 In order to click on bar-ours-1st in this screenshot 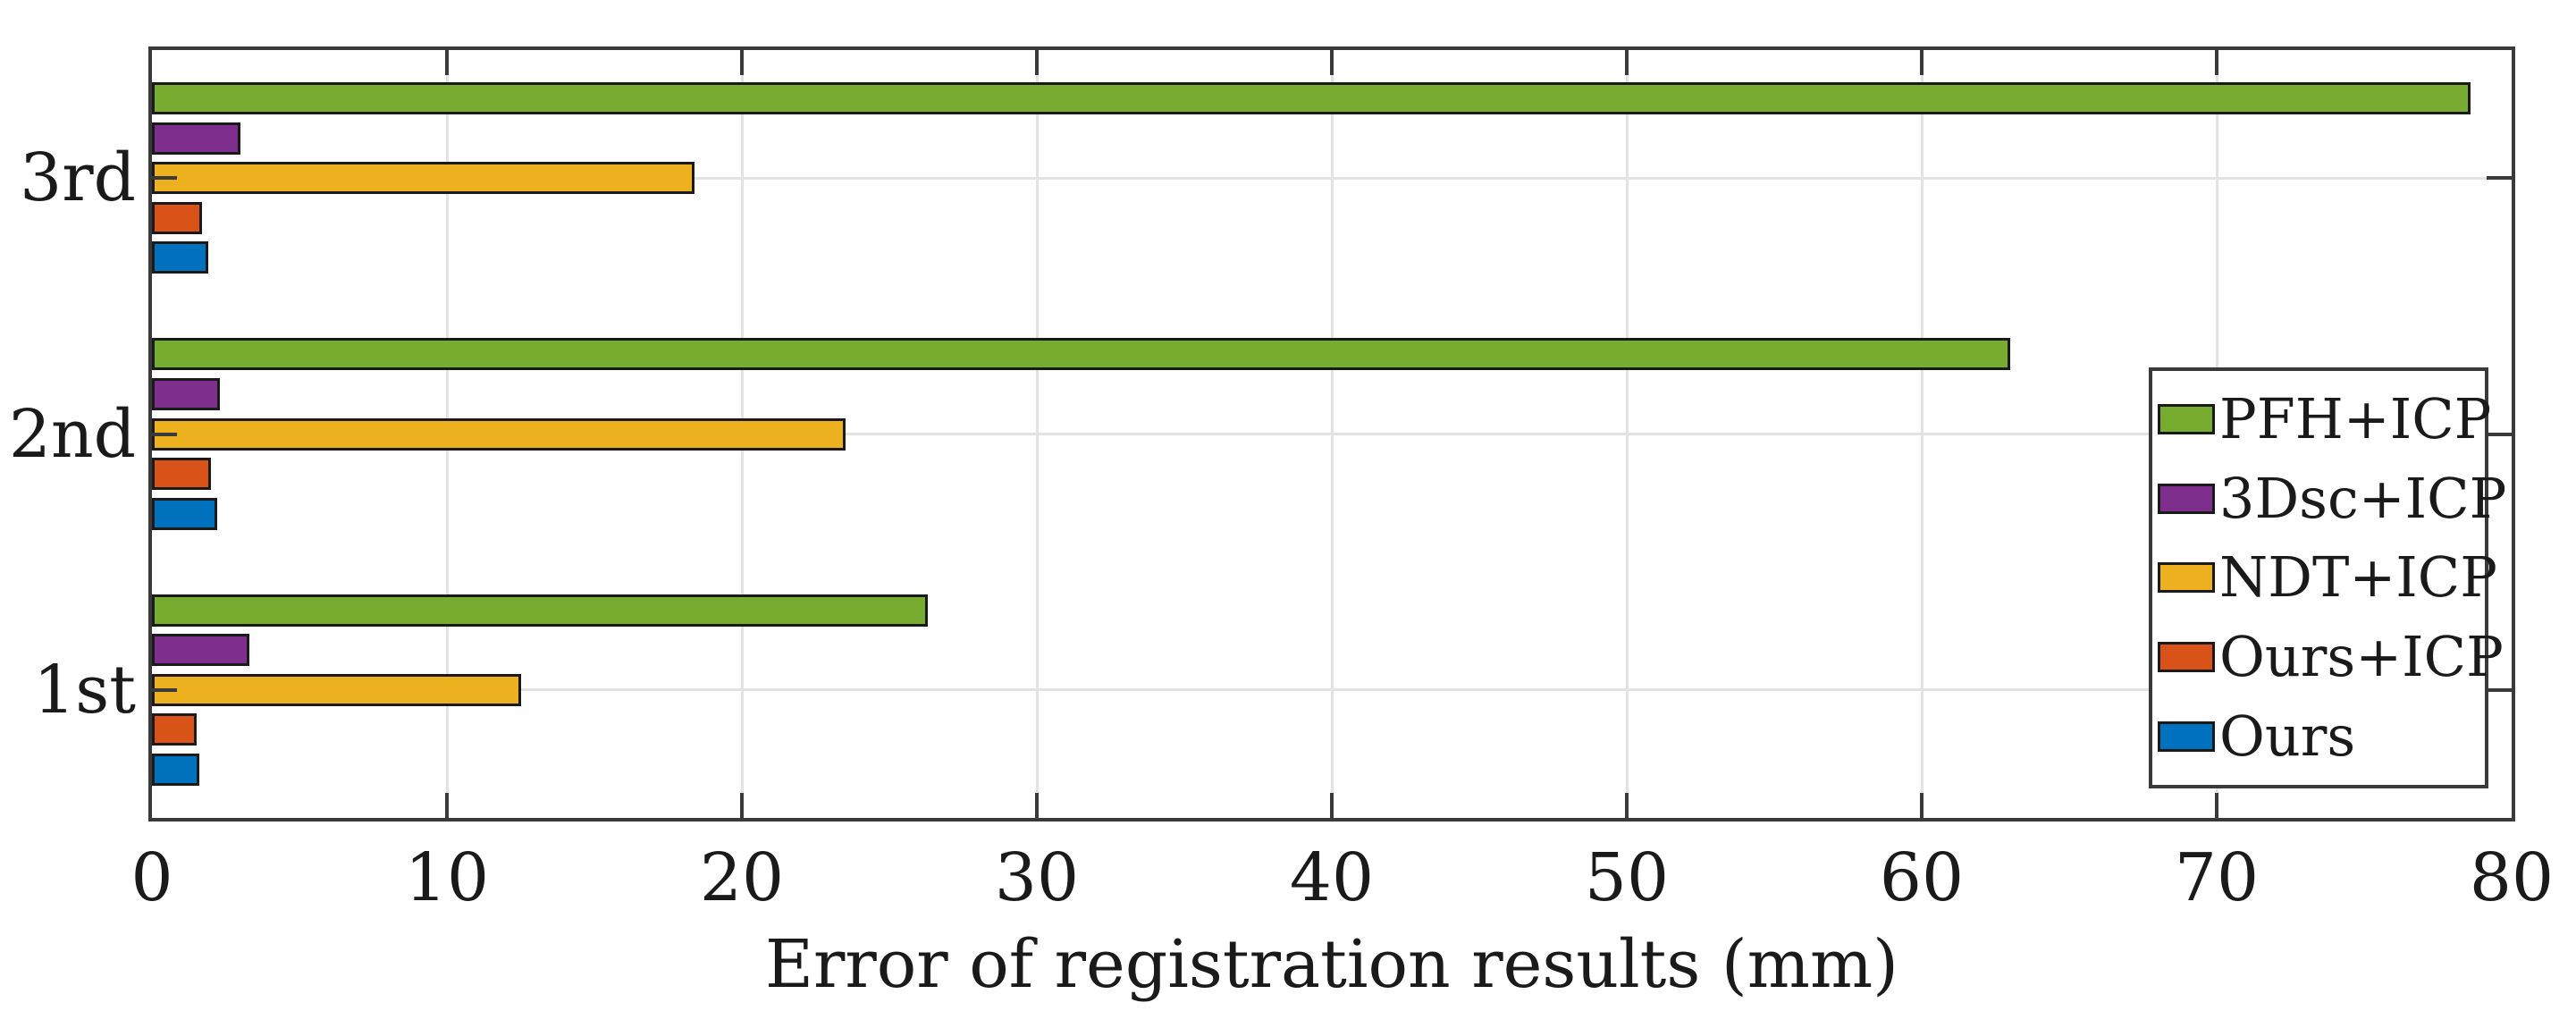, I will do `click(176, 770)`.